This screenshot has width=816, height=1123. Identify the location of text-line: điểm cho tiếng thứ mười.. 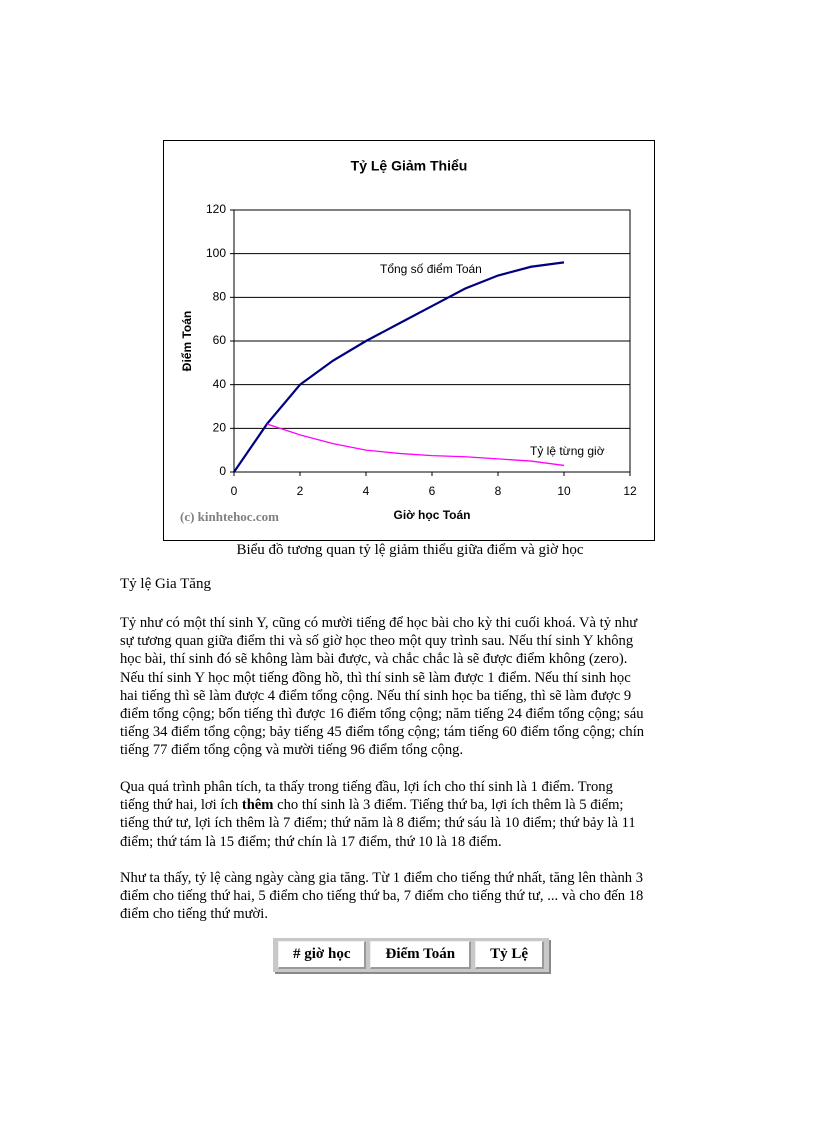
(194, 914).